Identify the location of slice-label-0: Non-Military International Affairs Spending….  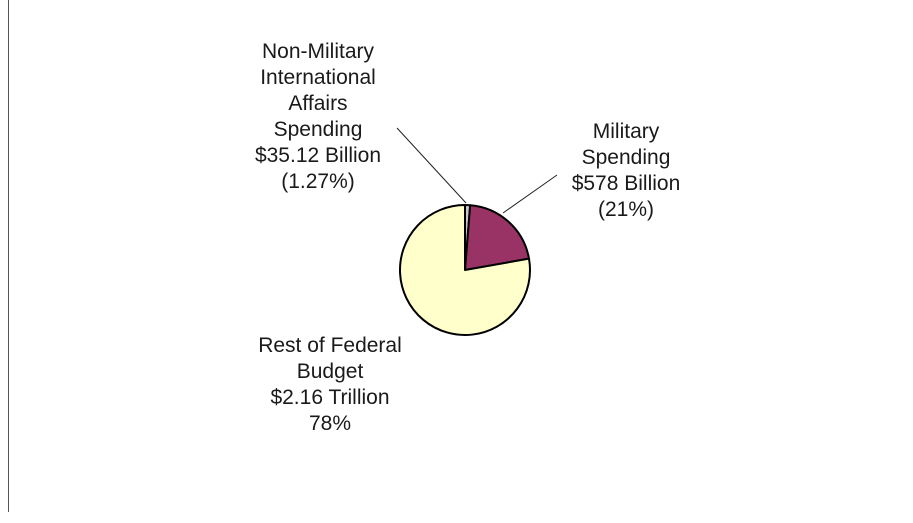
(318, 116).